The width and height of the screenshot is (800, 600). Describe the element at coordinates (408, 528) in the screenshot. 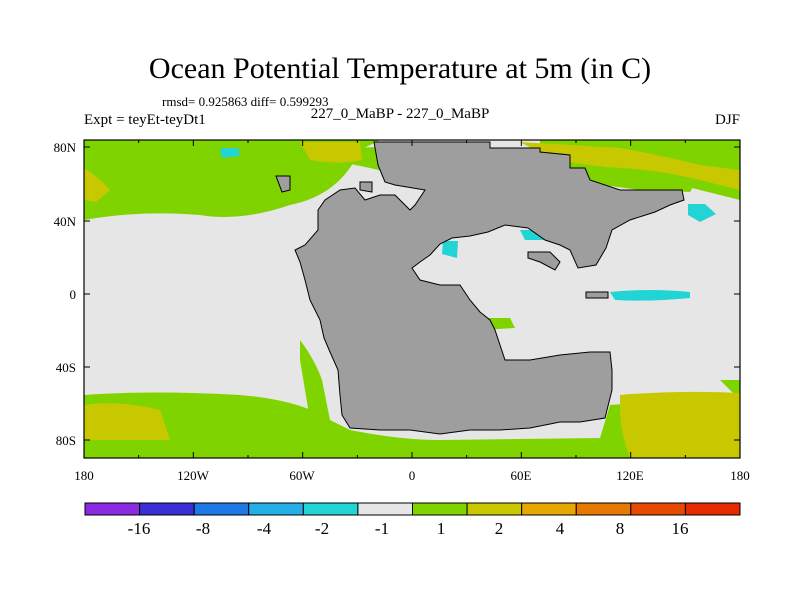

I see `colorbar-labels: -16 -8 -4 -2 -1 1 2 4 8 16` at that location.